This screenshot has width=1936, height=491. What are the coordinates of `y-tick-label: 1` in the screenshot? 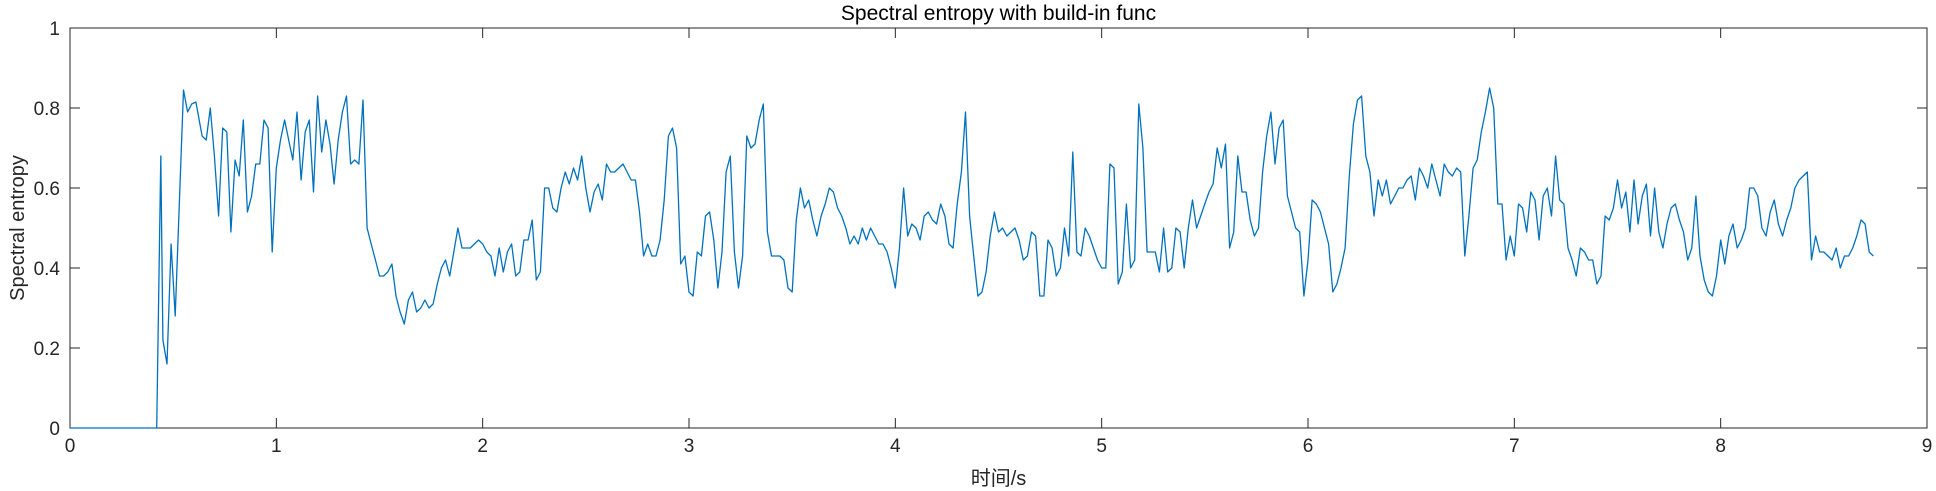 It's located at (54, 29).